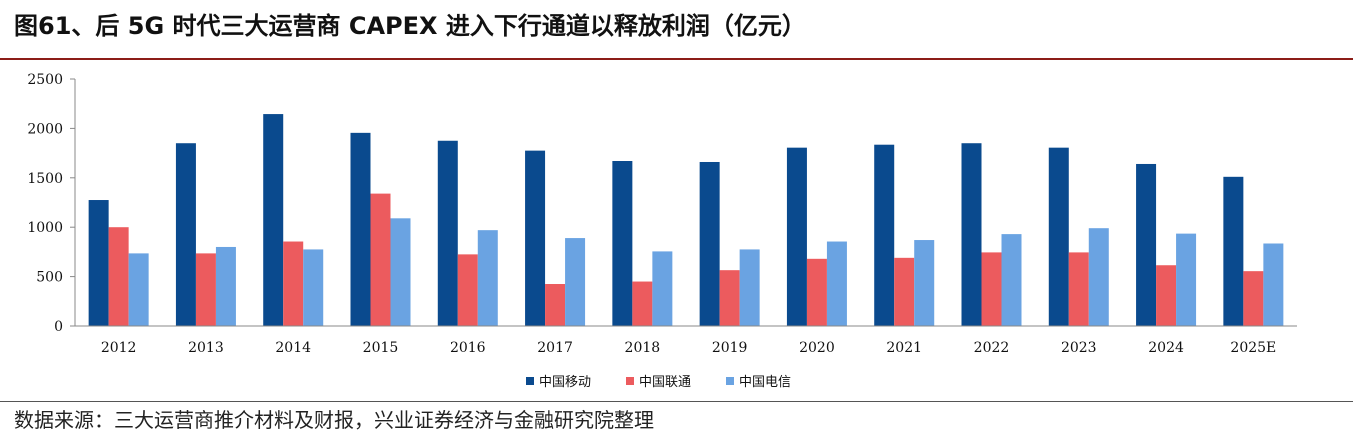 The height and width of the screenshot is (442, 1353). What do you see at coordinates (118, 276) in the screenshot?
I see `bar-2-2012` at bounding box center [118, 276].